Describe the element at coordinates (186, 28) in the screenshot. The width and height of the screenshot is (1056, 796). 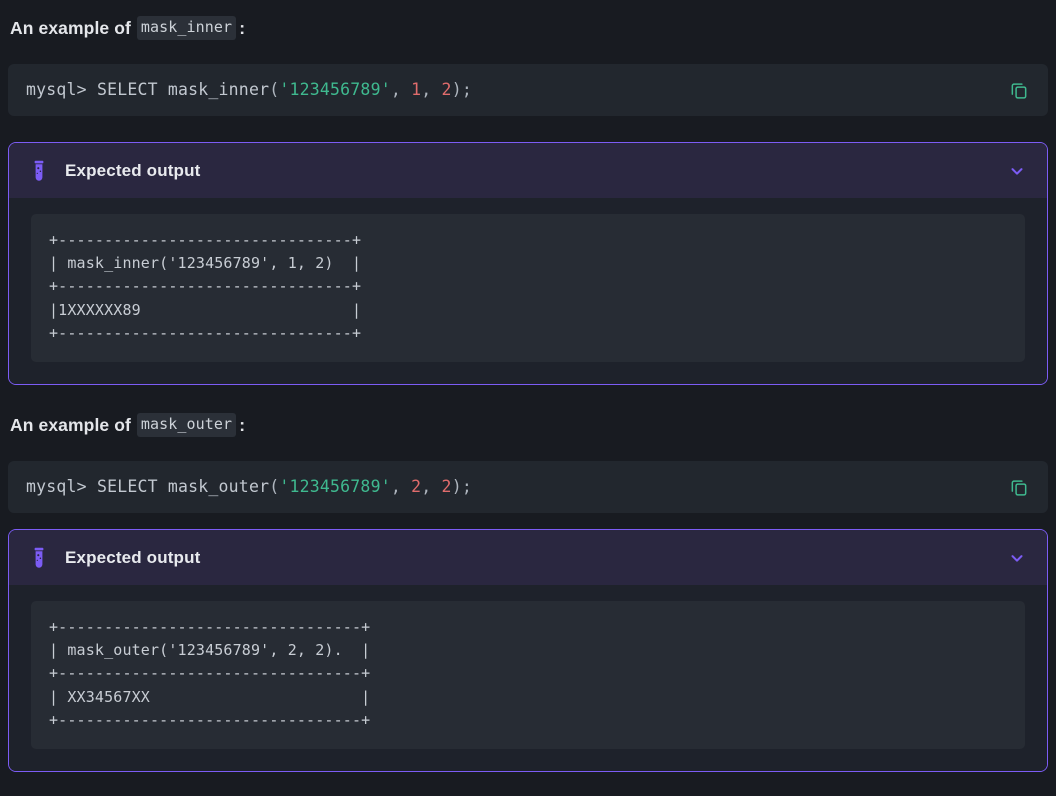
I see `inline-code-mask-inner: mask_inner` at that location.